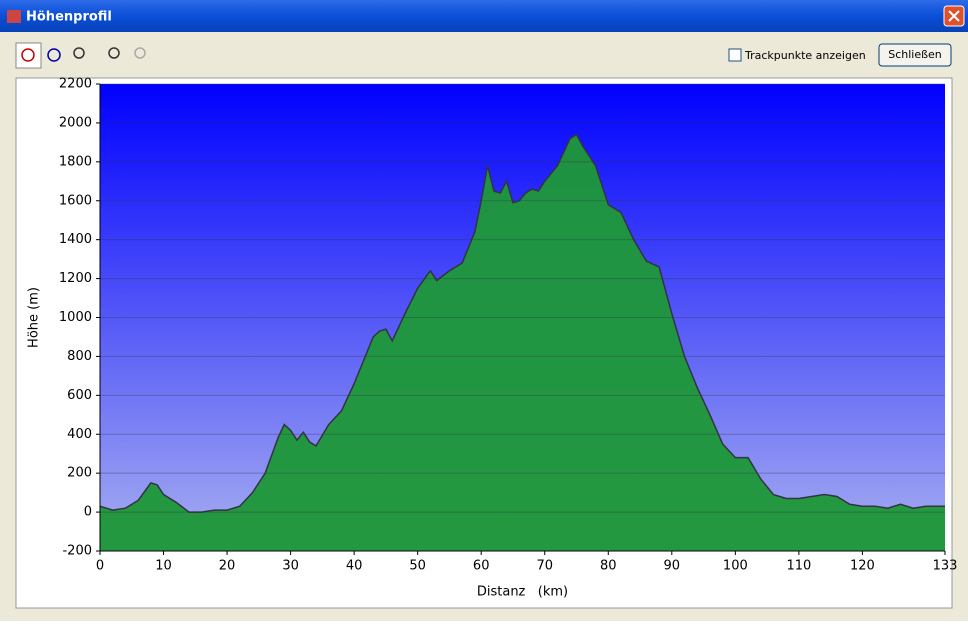  What do you see at coordinates (34, 317) in the screenshot?
I see `y-axis-label: Höhe (m)` at bounding box center [34, 317].